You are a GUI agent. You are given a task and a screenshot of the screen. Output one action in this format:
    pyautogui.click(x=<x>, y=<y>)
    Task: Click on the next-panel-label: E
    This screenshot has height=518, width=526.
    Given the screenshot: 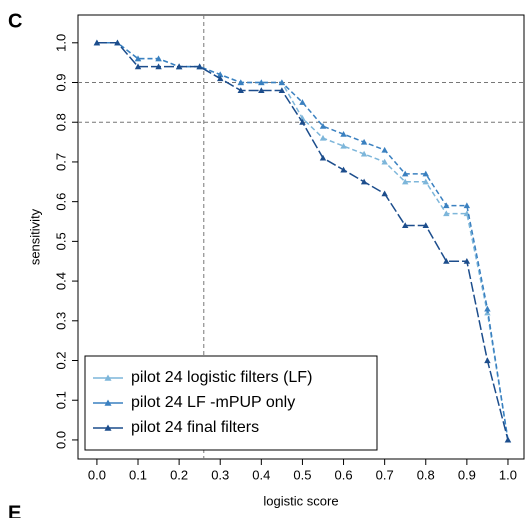 What is the action you would take?
    pyautogui.click(x=14, y=510)
    